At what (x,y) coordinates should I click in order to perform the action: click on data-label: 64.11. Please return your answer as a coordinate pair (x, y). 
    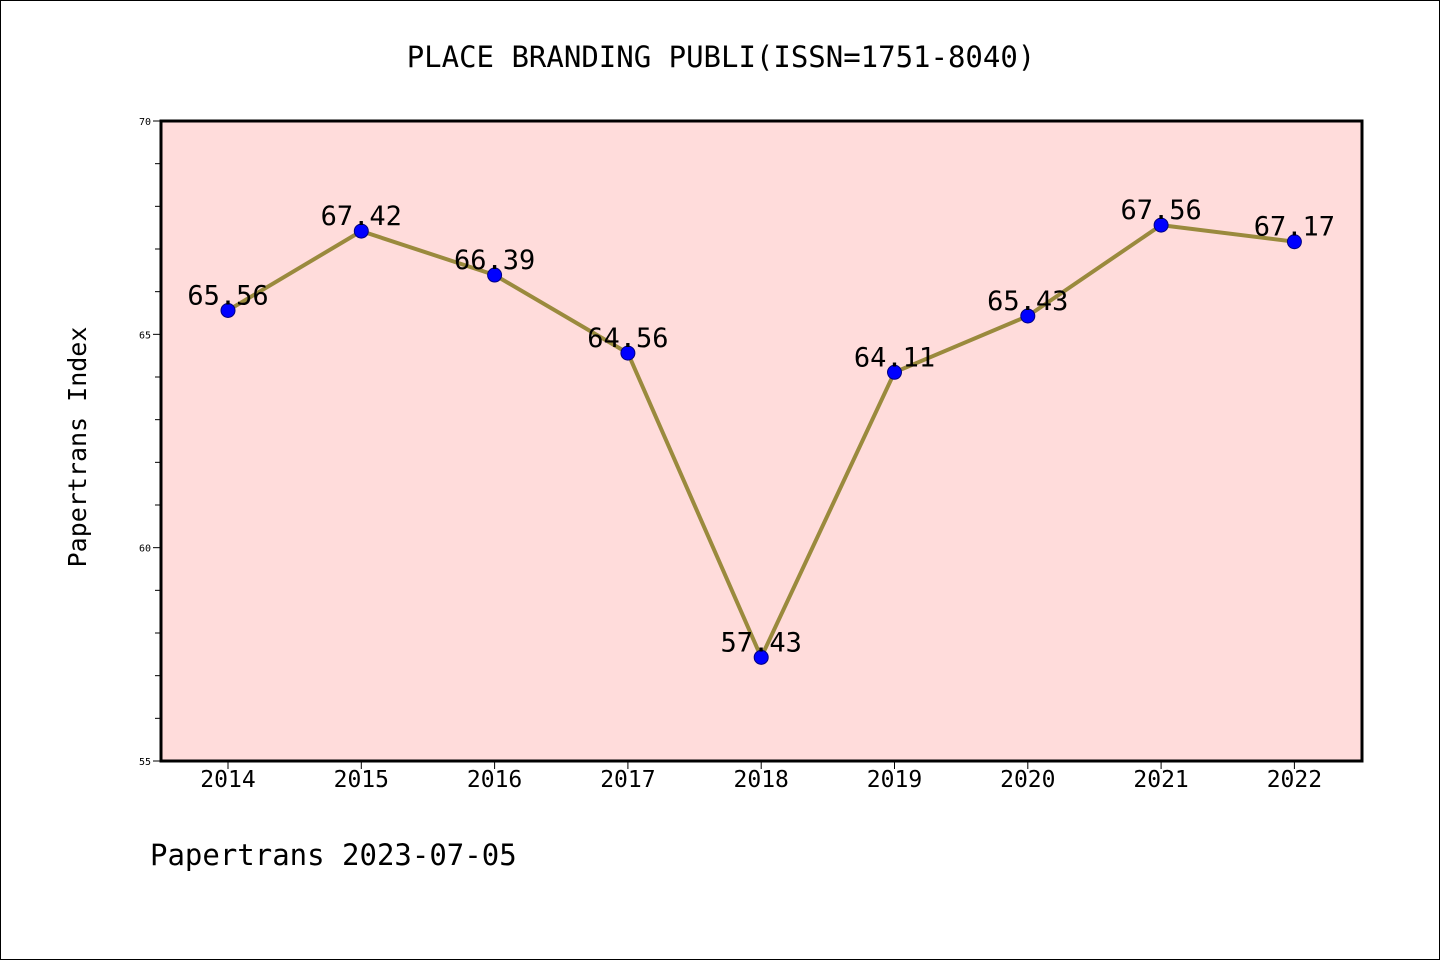
    Looking at the image, I should click on (894, 357).